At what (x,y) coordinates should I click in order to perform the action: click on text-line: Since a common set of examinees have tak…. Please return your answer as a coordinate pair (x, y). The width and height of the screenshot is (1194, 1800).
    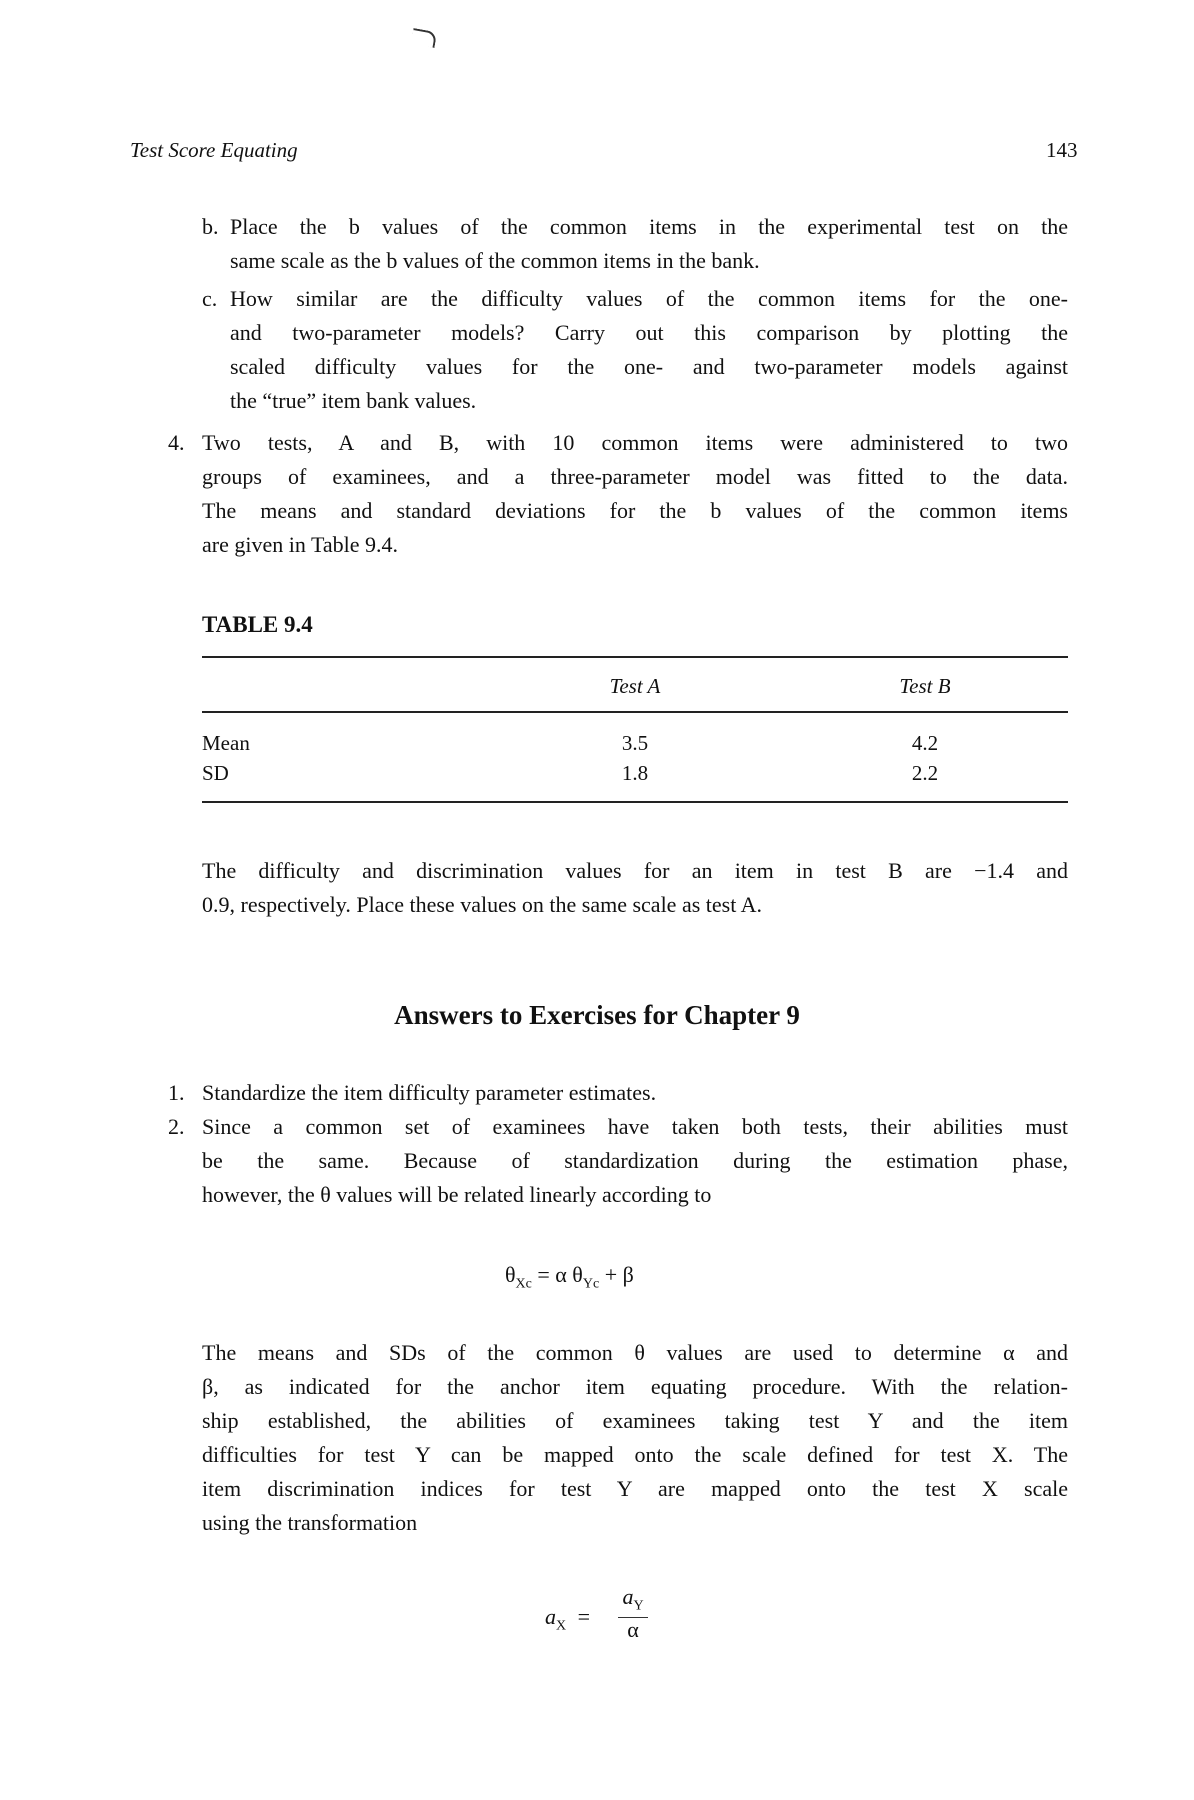
    Looking at the image, I should click on (635, 1126).